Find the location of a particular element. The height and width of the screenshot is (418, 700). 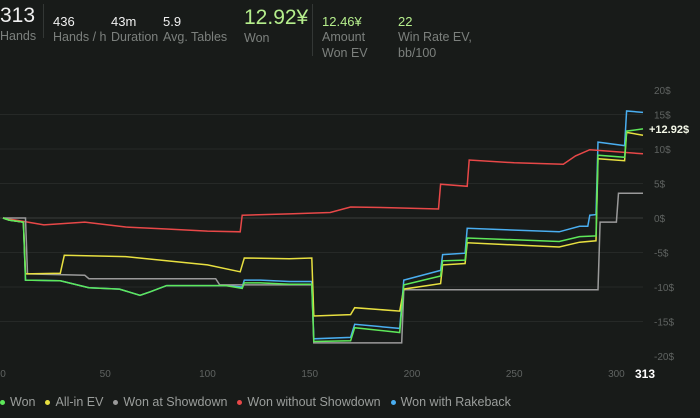

legend-label: All-in EV is located at coordinates (79, 402).